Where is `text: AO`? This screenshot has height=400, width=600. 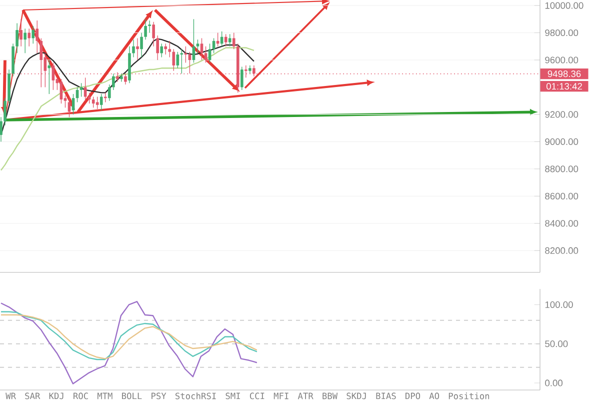
text: AO is located at coordinates (434, 396).